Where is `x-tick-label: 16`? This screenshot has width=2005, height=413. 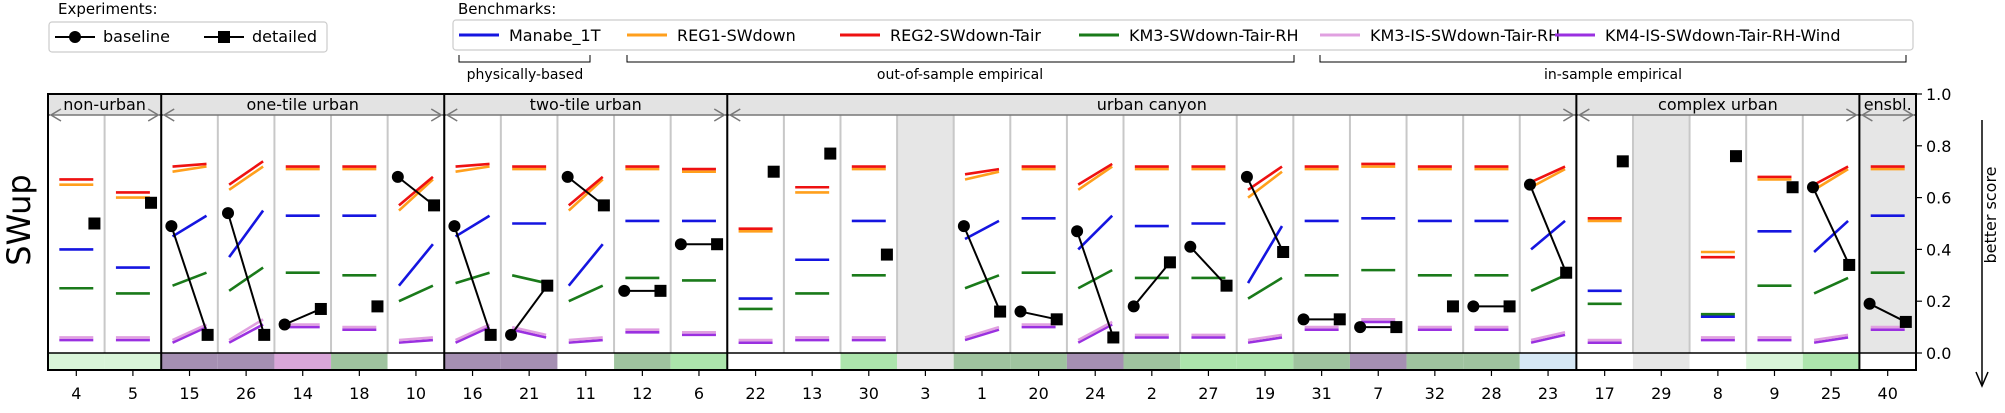 x-tick-label: 16 is located at coordinates (472, 393).